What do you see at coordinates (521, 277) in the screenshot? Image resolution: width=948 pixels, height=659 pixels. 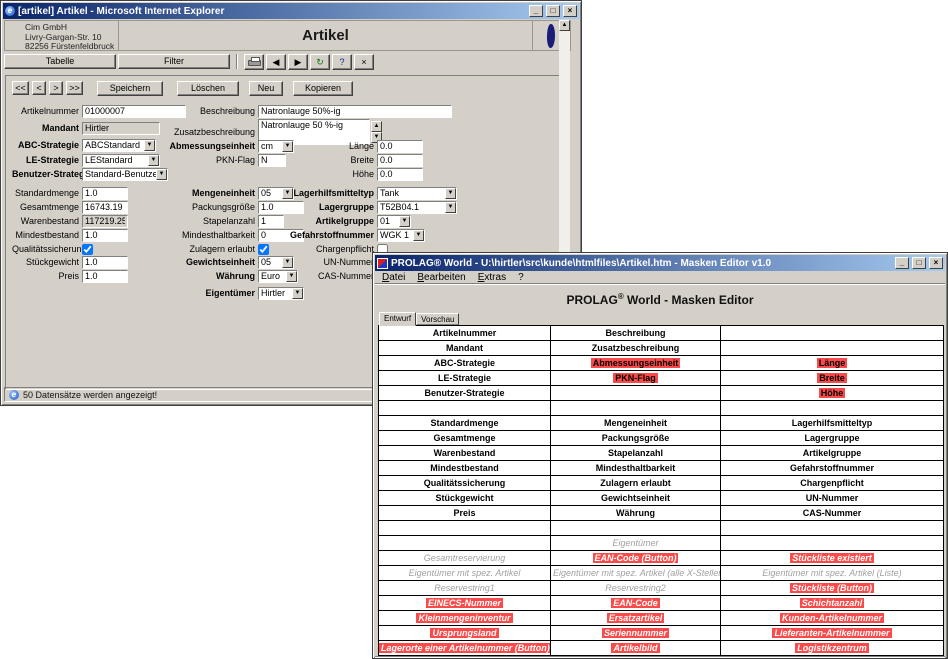 I see `menu-hilfe: ?` at bounding box center [521, 277].